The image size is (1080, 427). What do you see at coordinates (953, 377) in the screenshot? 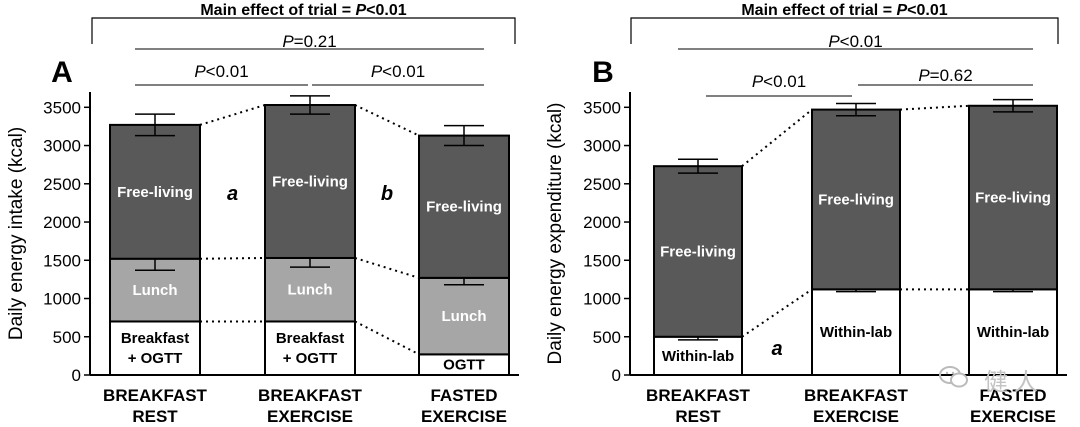
I see `wechat-icon` at bounding box center [953, 377].